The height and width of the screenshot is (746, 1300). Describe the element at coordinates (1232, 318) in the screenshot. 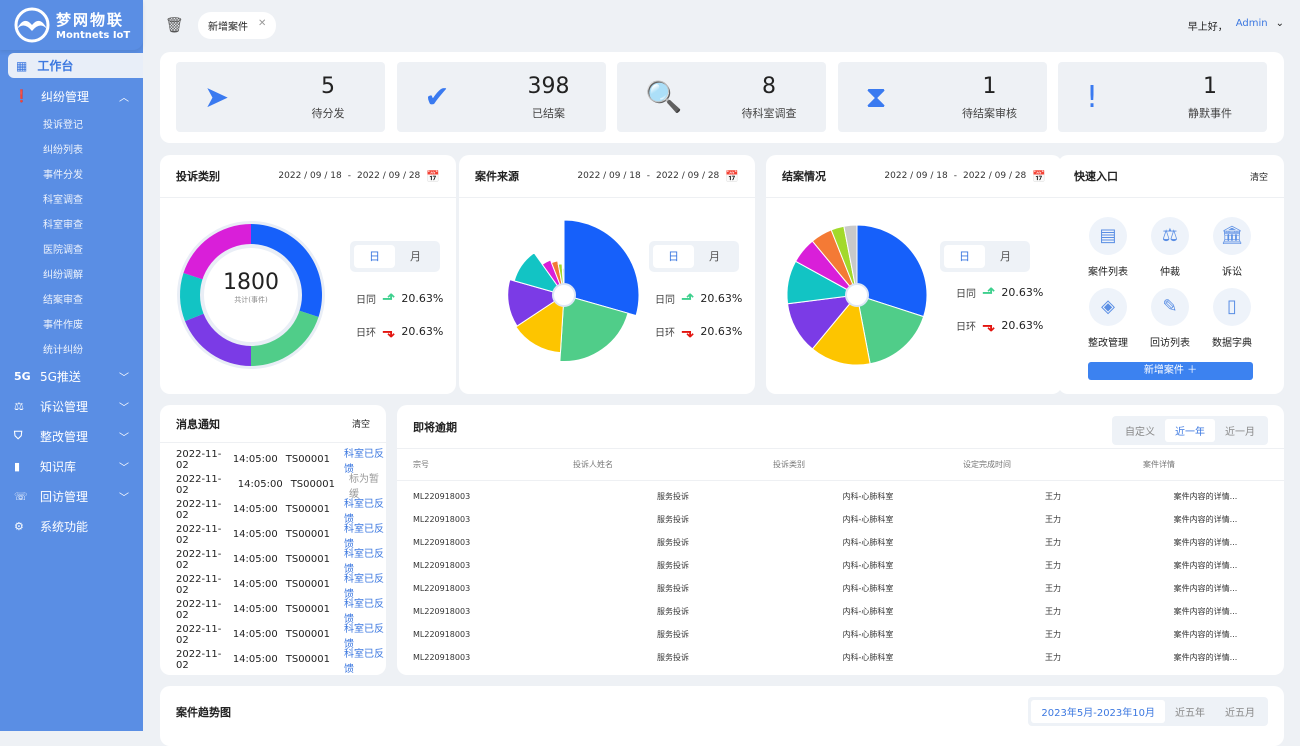

I see `quick-entry: ▯ 数据字典` at that location.